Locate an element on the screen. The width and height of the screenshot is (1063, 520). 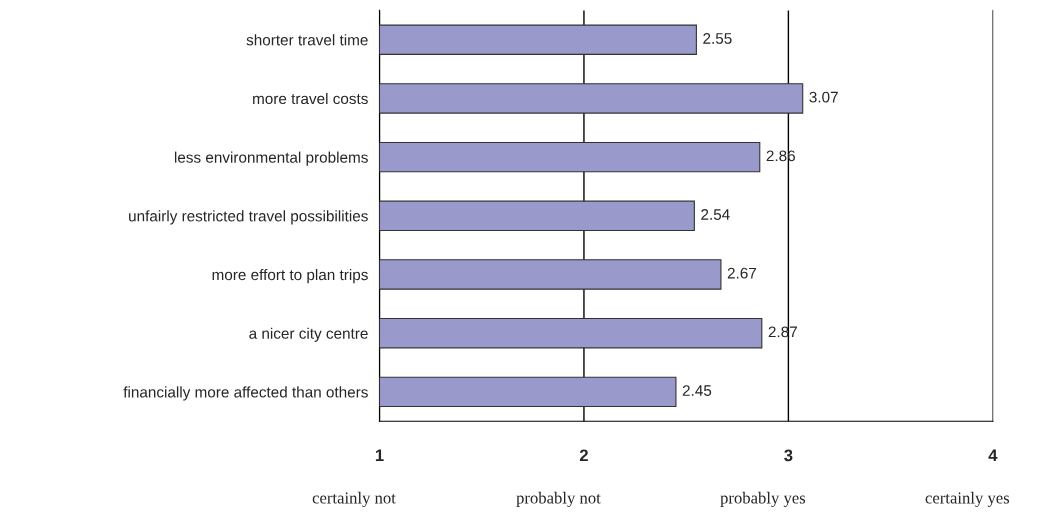
text: certainly not is located at coordinates (354, 499).